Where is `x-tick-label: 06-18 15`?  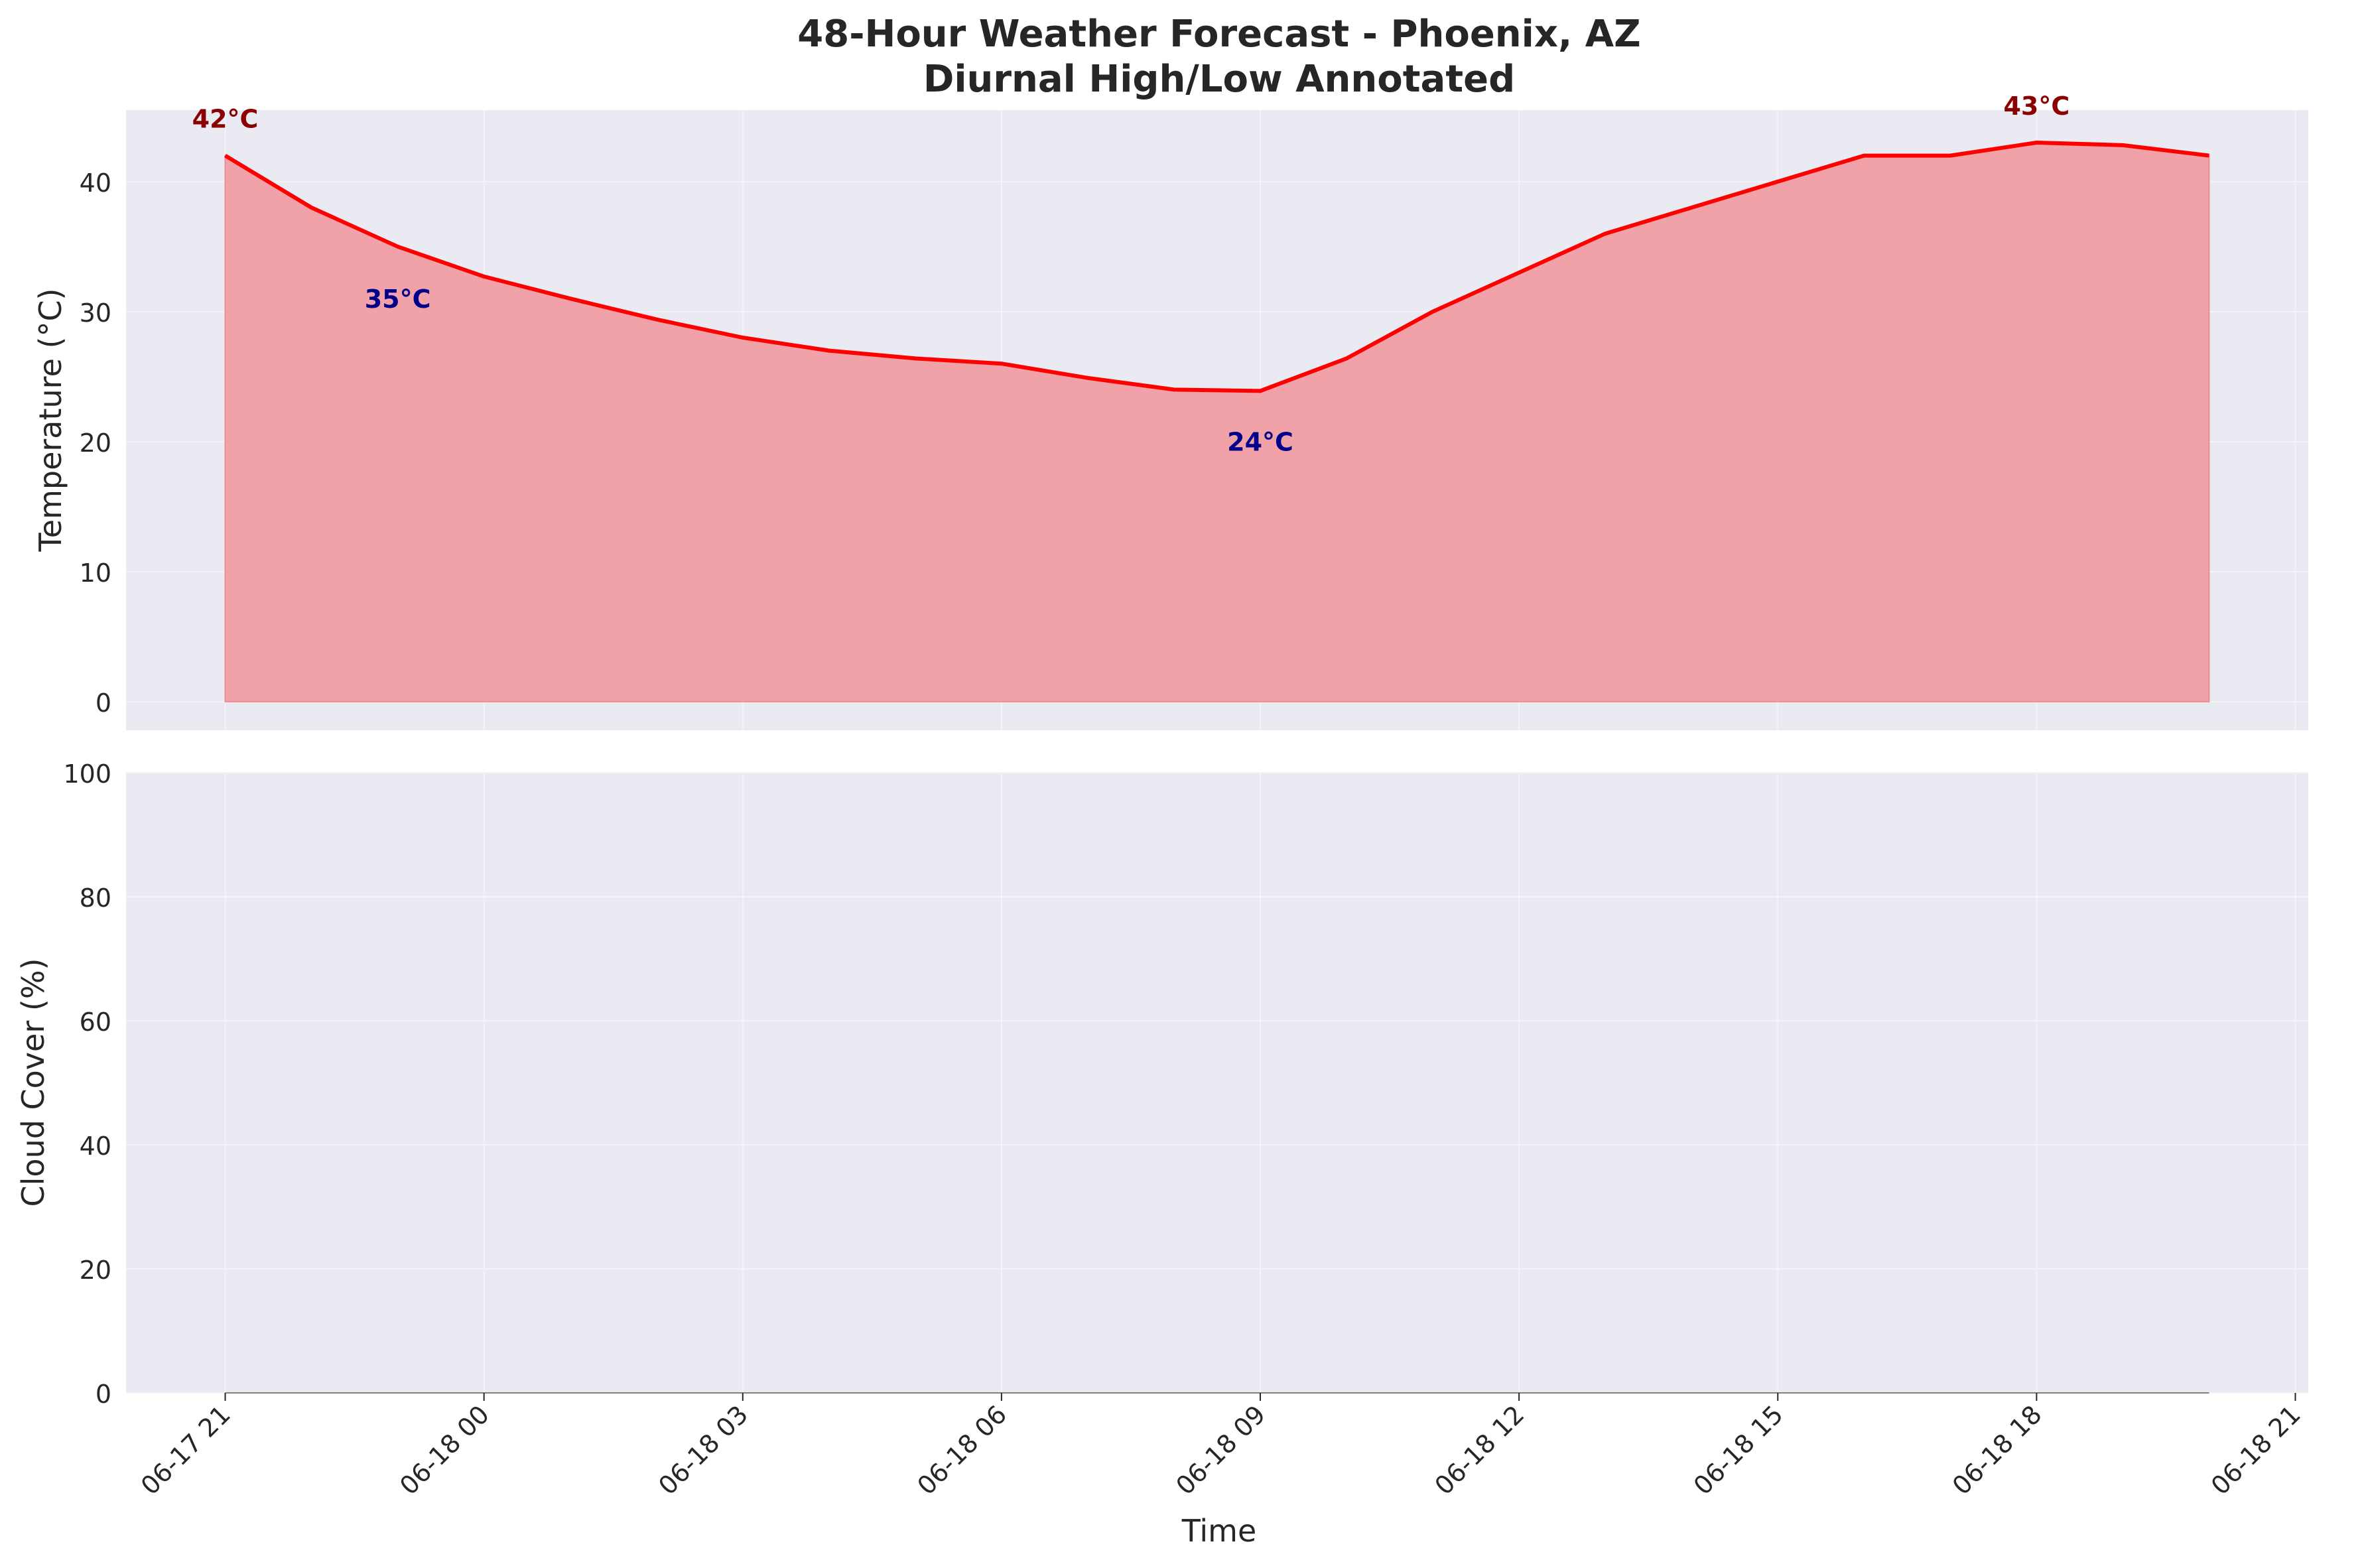
x-tick-label: 06-18 15 is located at coordinates (1738, 1450).